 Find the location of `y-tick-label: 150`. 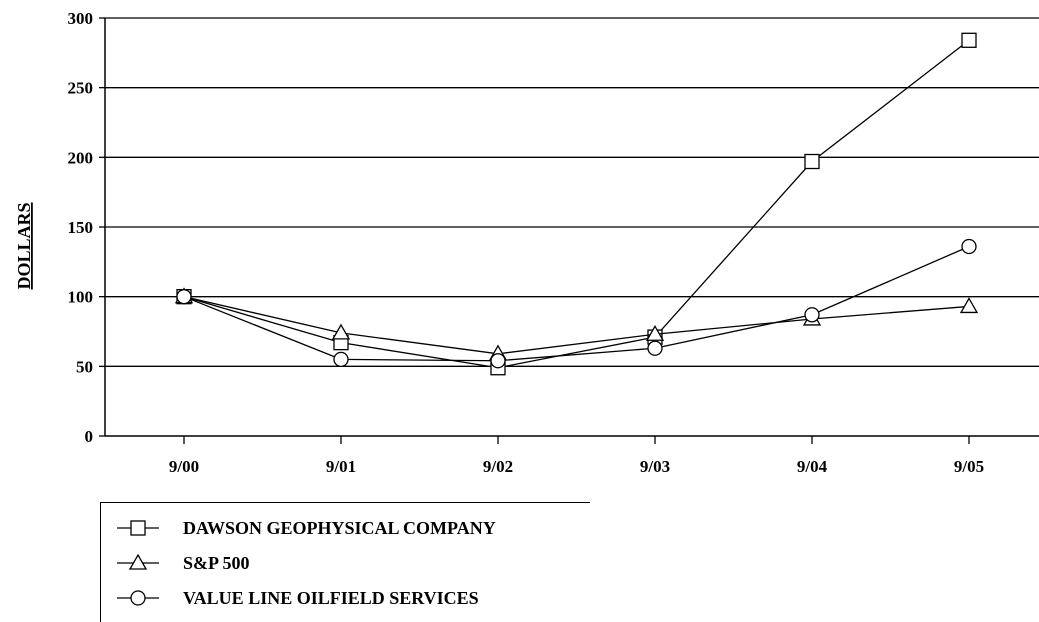

y-tick-label: 150 is located at coordinates (81, 227).